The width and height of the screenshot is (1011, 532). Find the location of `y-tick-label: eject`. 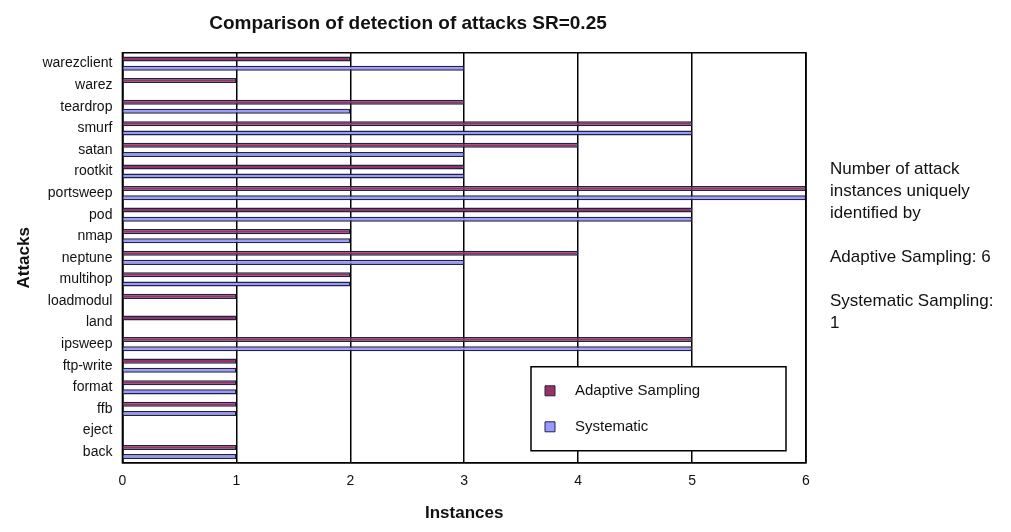

y-tick-label: eject is located at coordinates (97, 429).